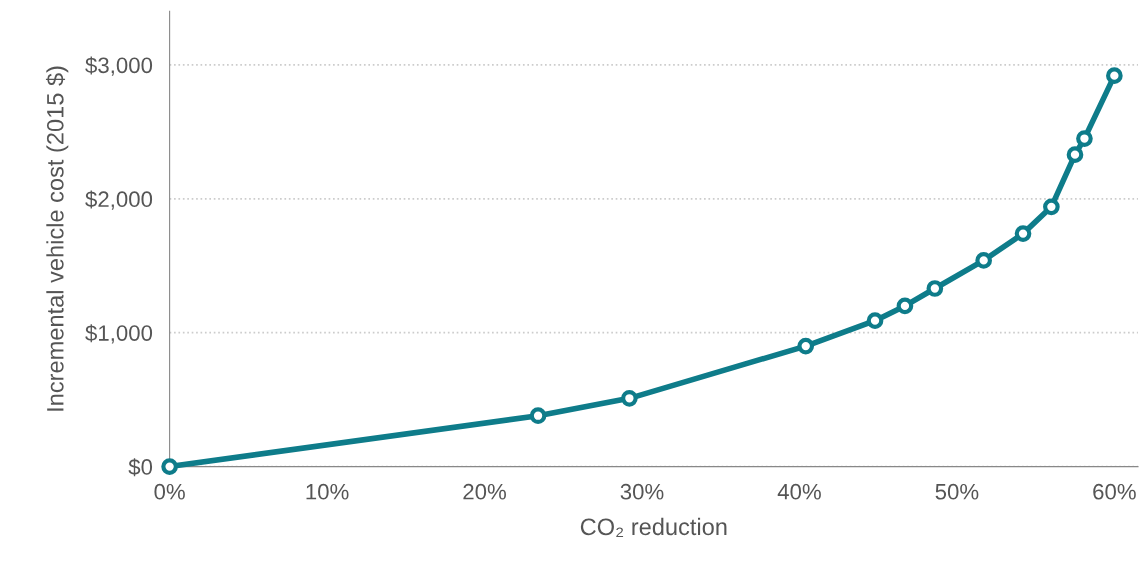 This screenshot has width=1146, height=569. I want to click on y-tick-label: $2,000, so click(119, 200).